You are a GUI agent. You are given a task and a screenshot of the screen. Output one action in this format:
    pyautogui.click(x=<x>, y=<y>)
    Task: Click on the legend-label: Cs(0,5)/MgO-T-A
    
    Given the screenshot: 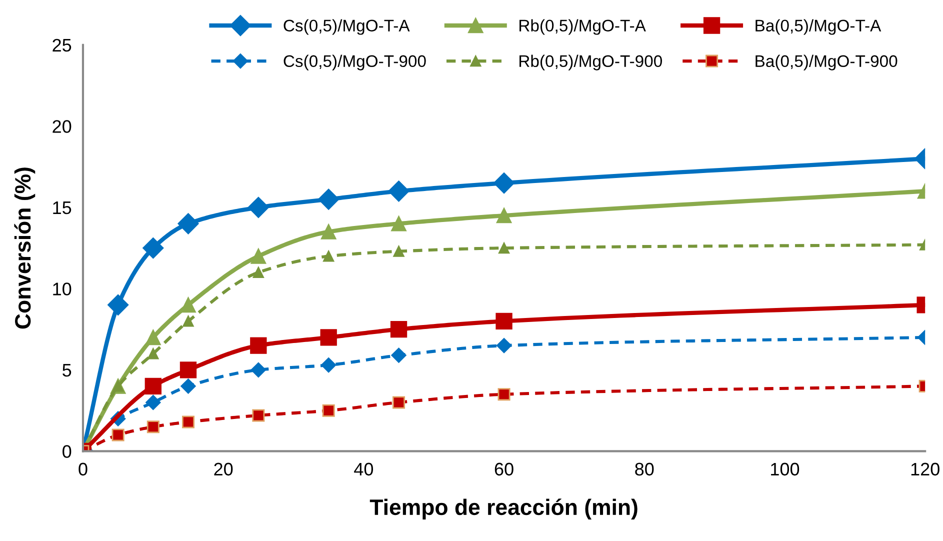 What is the action you would take?
    pyautogui.click(x=347, y=27)
    